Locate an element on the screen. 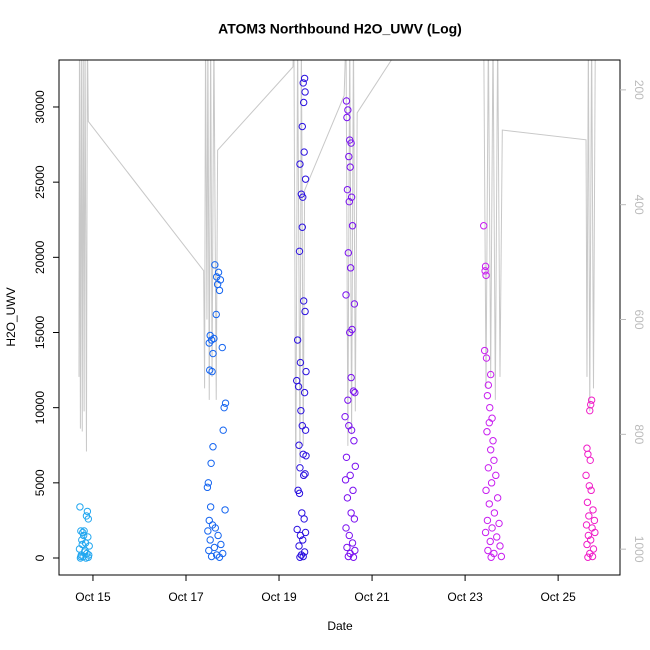 This screenshot has height=650, width=650. y-tick-label: 15000 is located at coordinates (40, 332).